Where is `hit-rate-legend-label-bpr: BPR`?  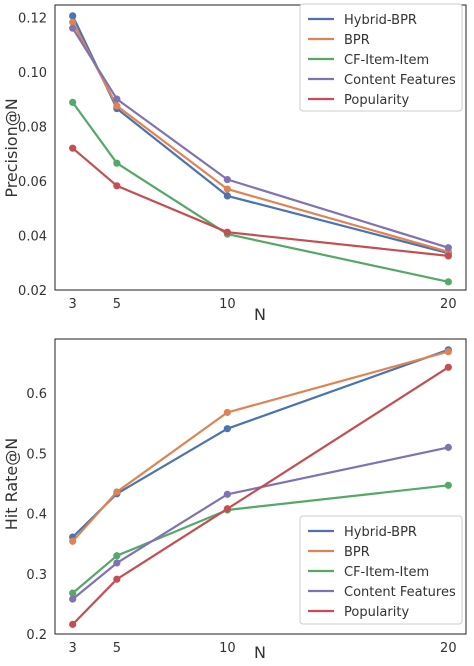
hit-rate-legend-label-bpr: BPR is located at coordinates (357, 552).